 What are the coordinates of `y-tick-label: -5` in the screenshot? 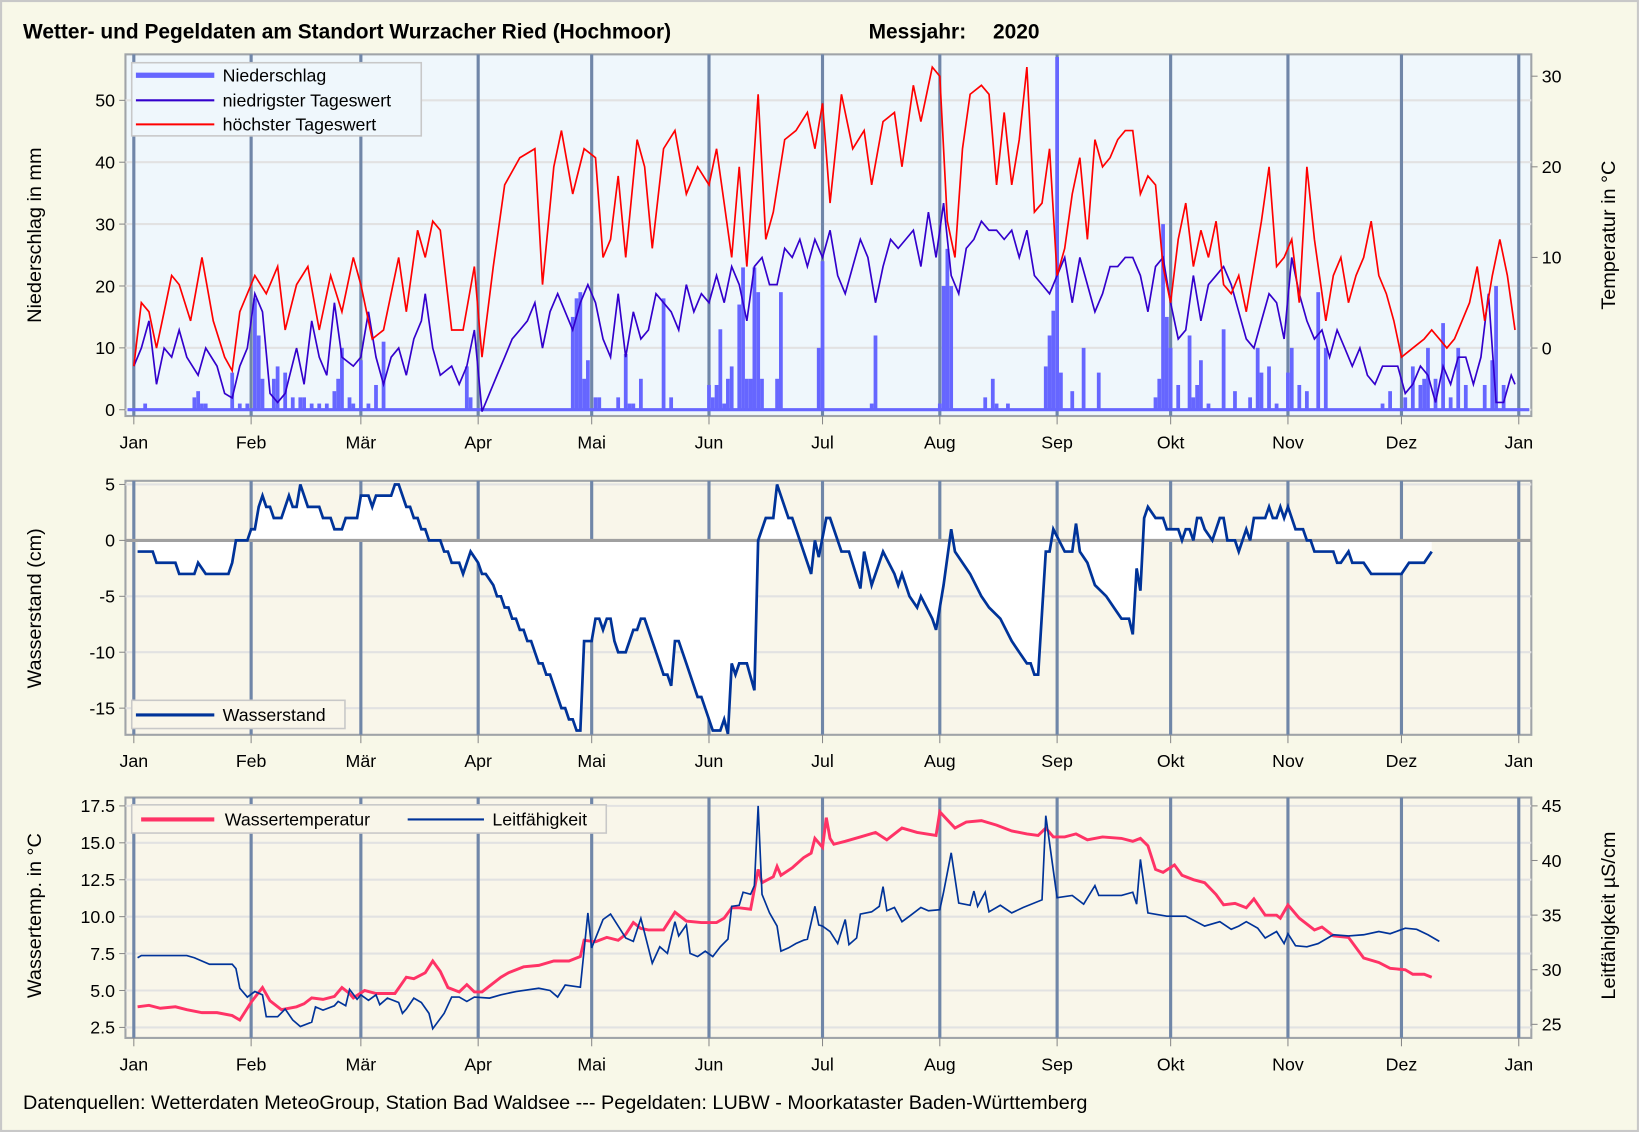 It's located at (107, 597).